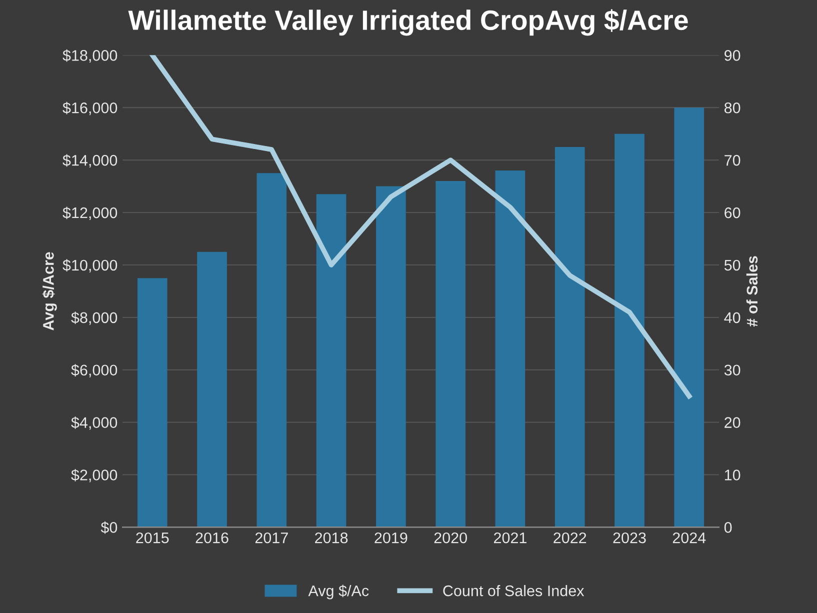 The height and width of the screenshot is (613, 817). I want to click on x-tick-label: 2024, so click(689, 538).